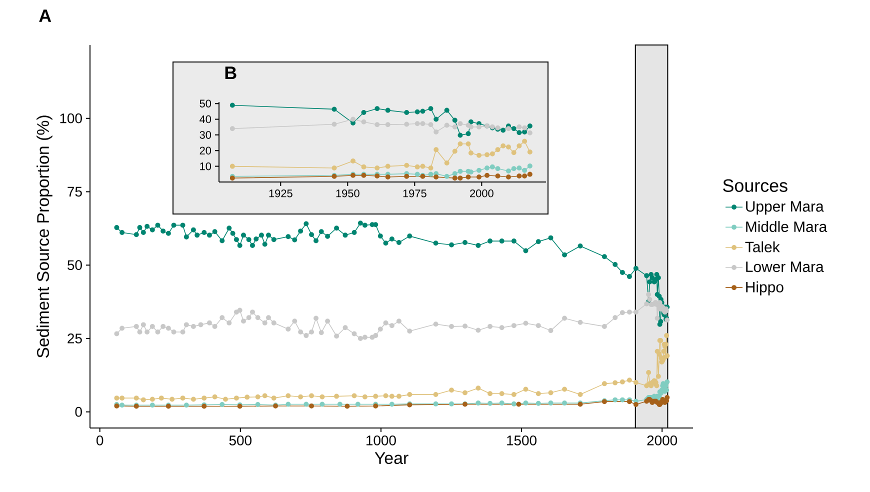 This screenshot has width=870, height=492. Describe the element at coordinates (78, 411) in the screenshot. I see `y-tick-label: 0` at that location.